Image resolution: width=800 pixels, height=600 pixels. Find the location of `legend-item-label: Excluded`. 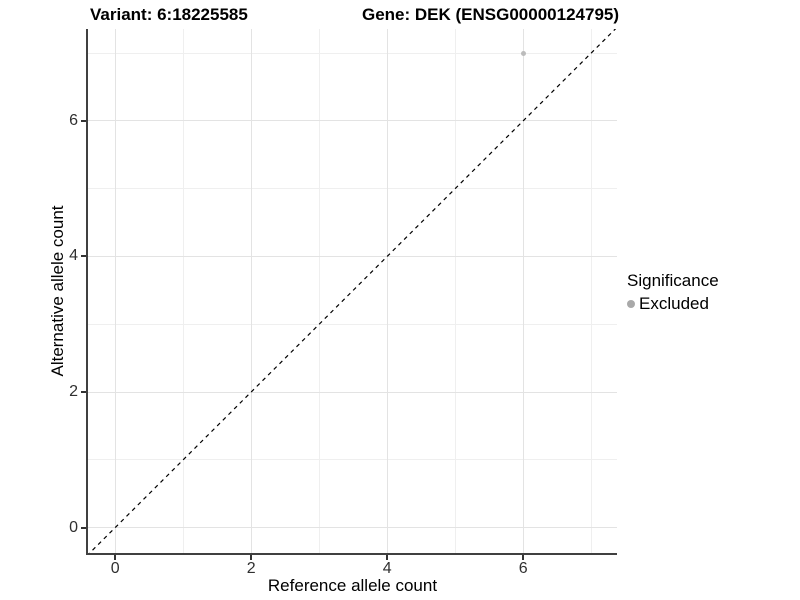

legend-item-label: Excluded is located at coordinates (674, 303).